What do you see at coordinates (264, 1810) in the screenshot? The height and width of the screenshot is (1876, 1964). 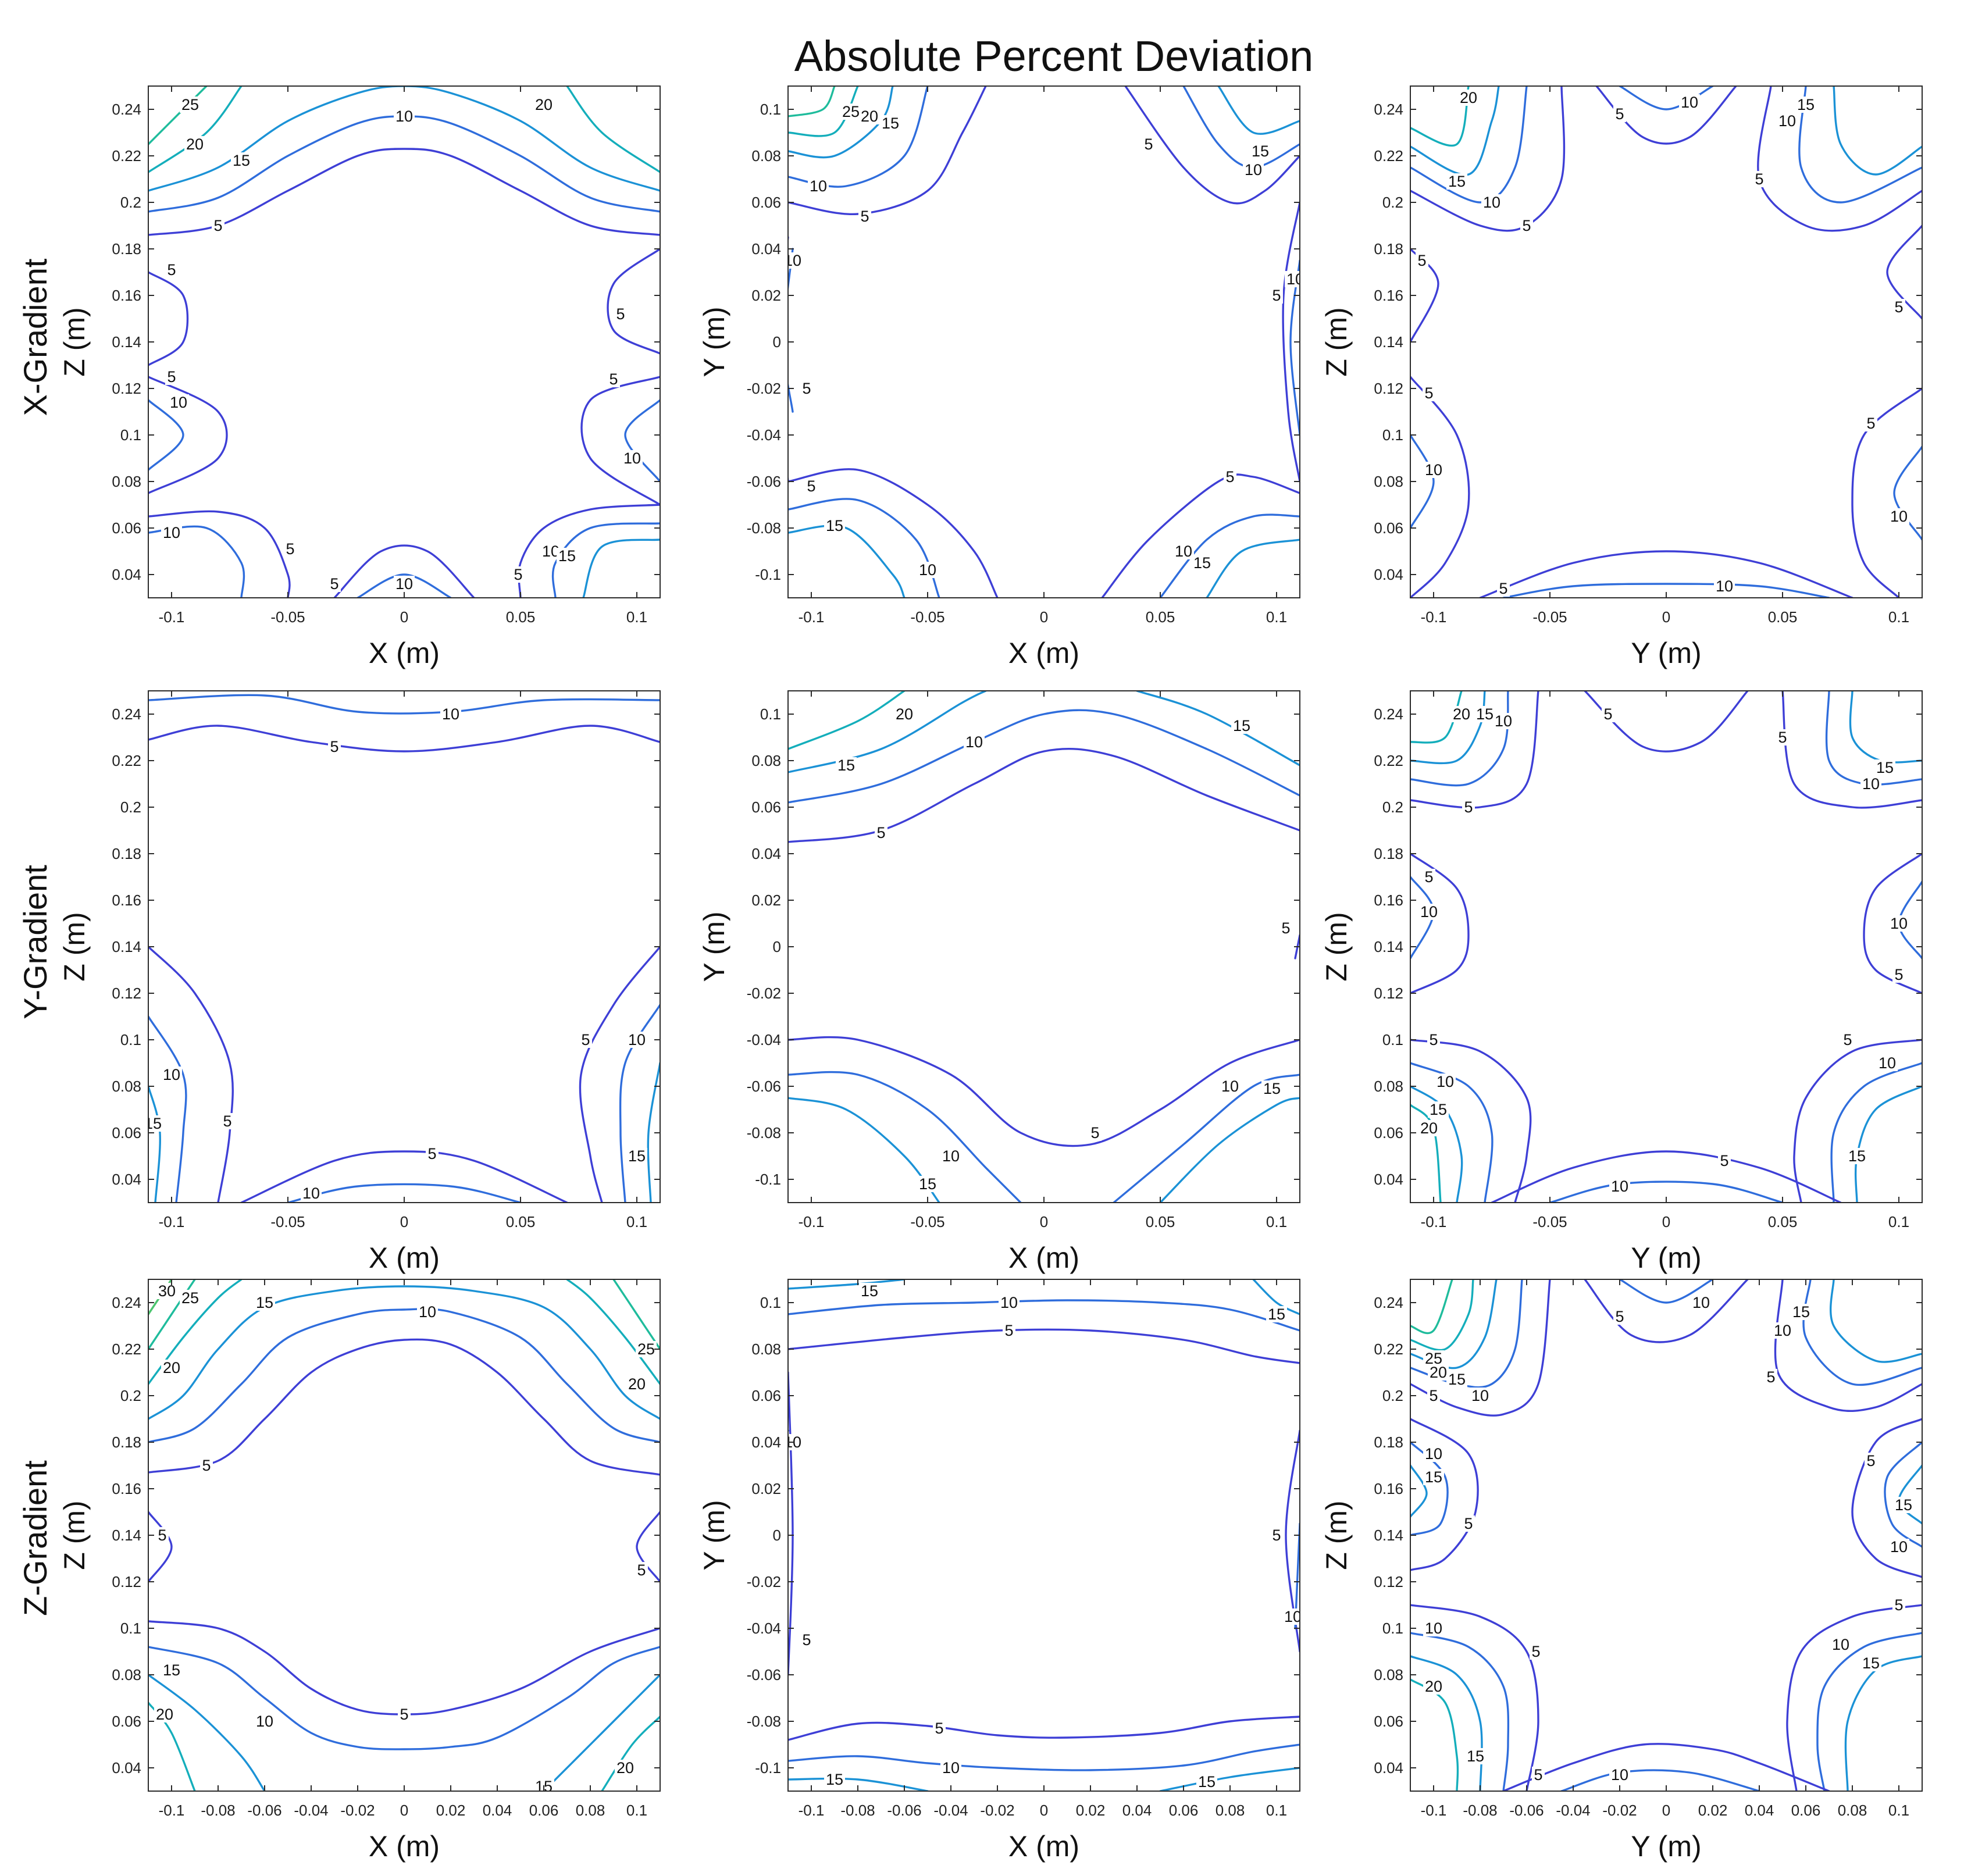 I see `x-tick-label: -0.06` at bounding box center [264, 1810].